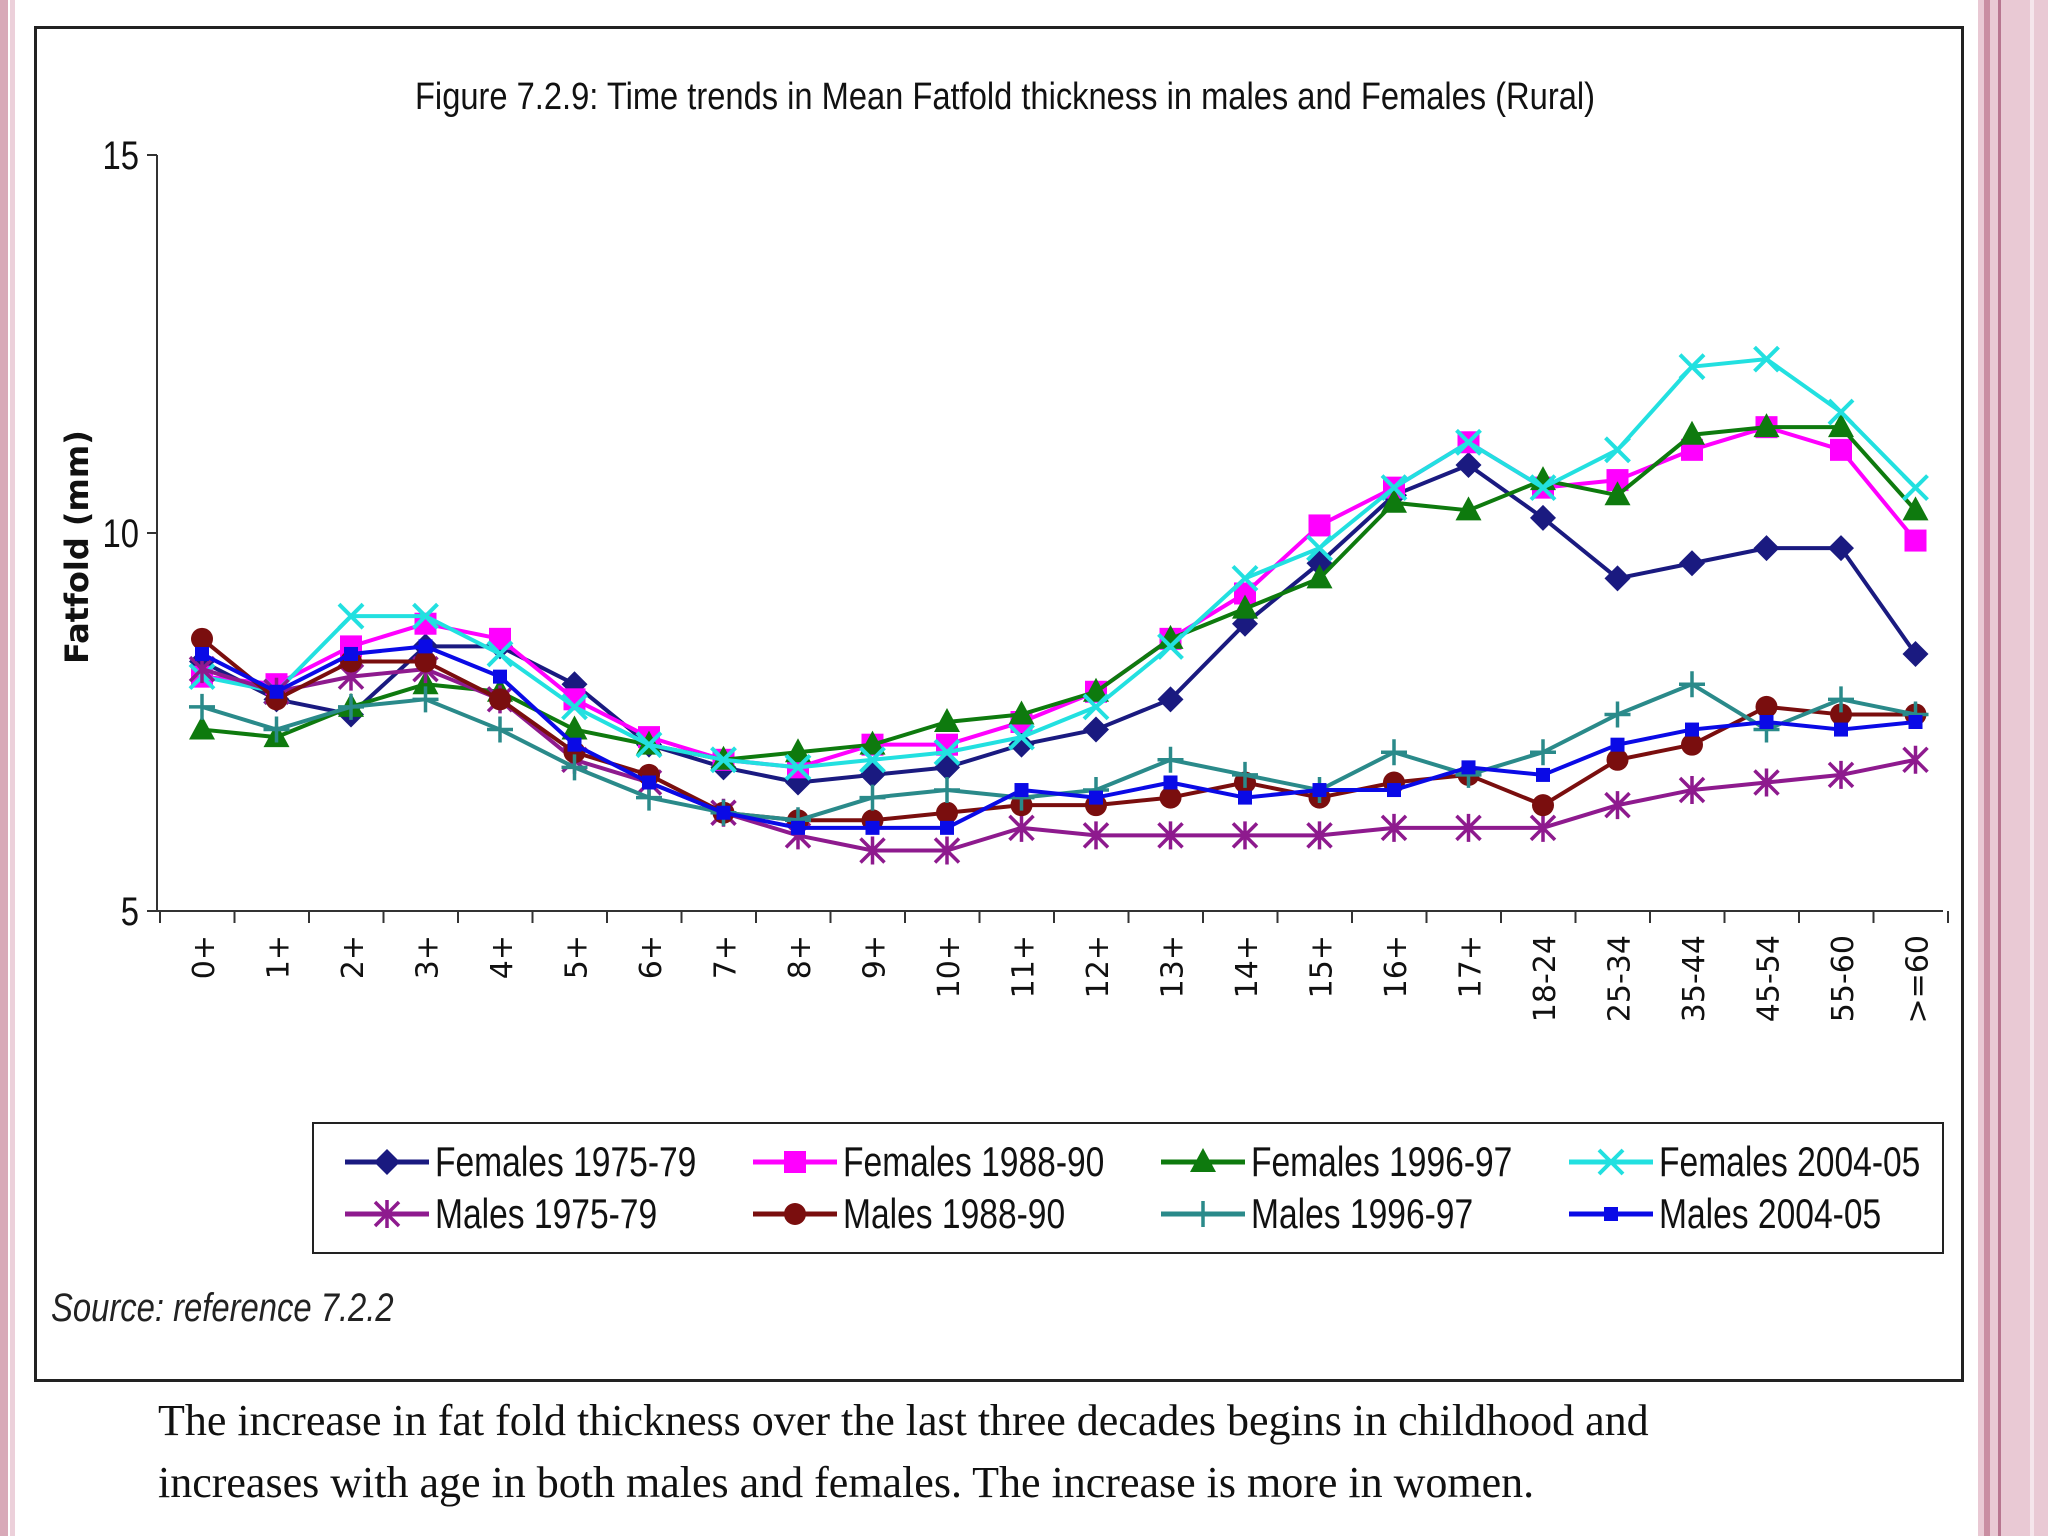 This screenshot has width=2048, height=1536. Describe the element at coordinates (279, 957) in the screenshot. I see `x-tick-label: 1+` at that location.